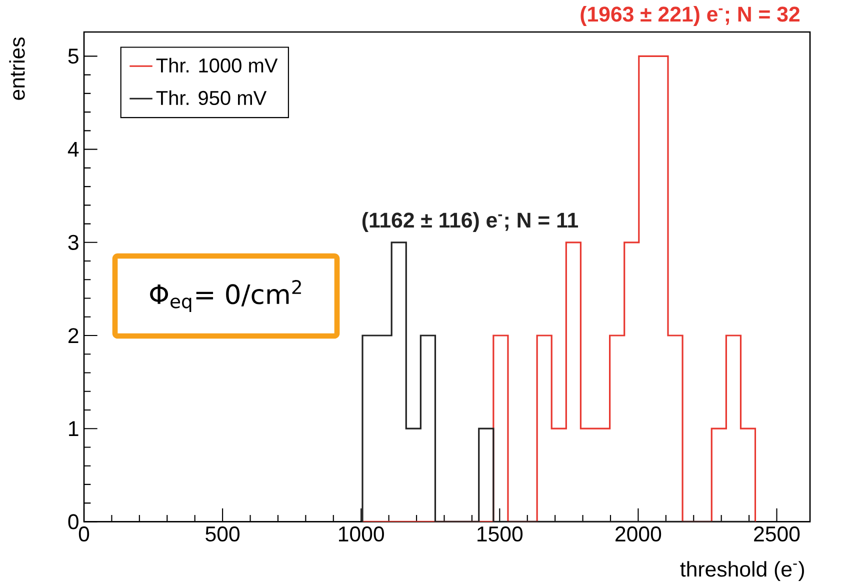 Image resolution: width=852 pixels, height=587 pixels. I want to click on x-tick-label: 500, so click(223, 534).